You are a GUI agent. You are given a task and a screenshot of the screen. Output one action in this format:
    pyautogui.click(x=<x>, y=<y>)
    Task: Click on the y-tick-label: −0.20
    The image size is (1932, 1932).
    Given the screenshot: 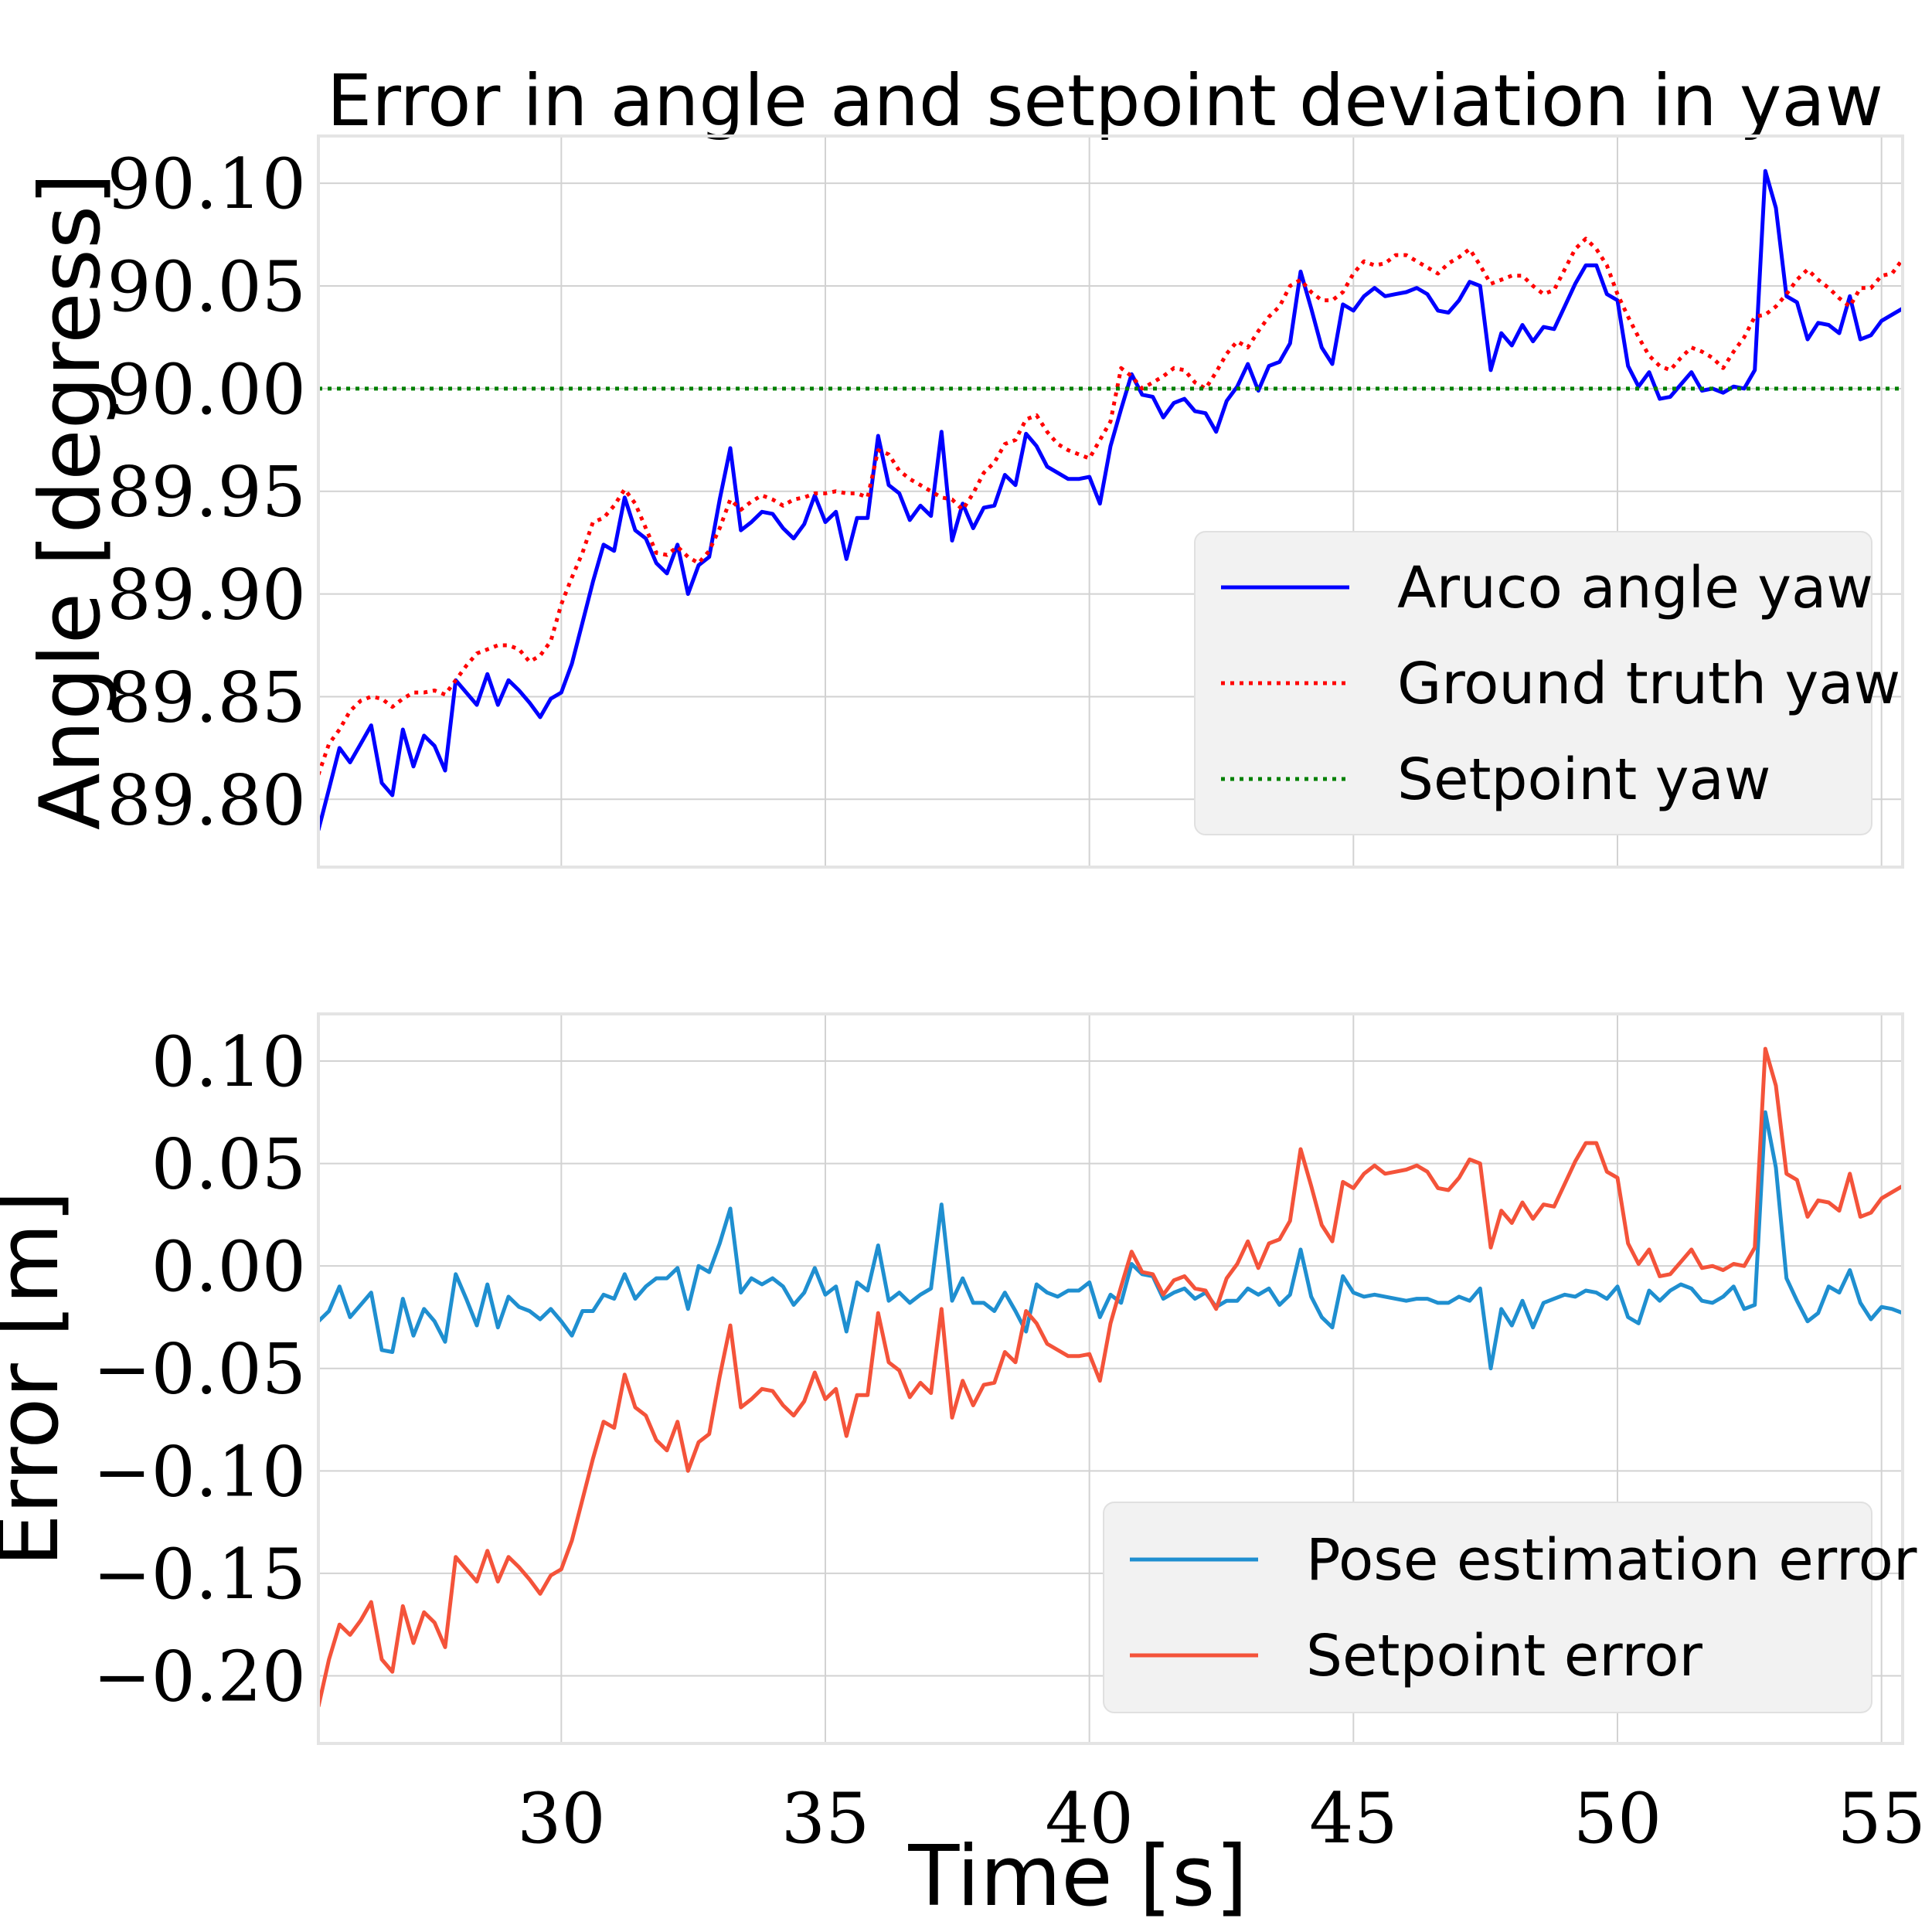 What is the action you would take?
    pyautogui.click(x=200, y=1676)
    